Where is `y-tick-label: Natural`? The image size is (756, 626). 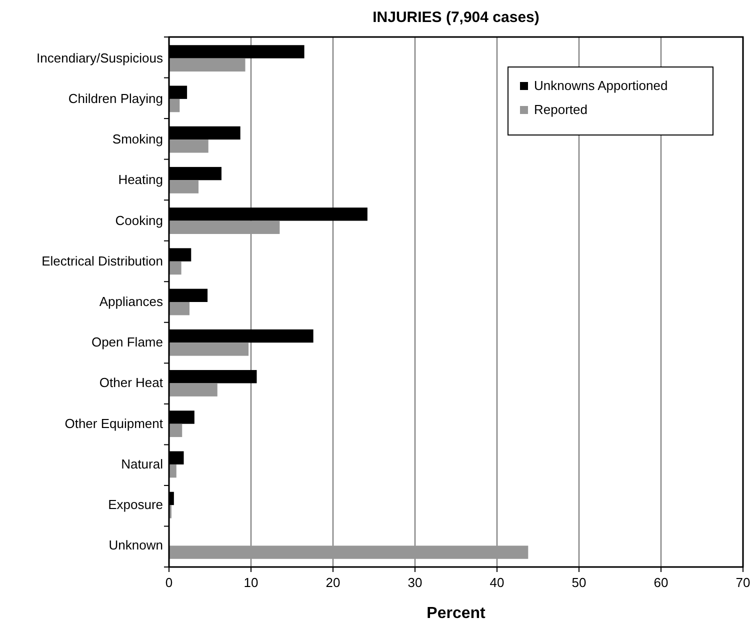
y-tick-label: Natural is located at coordinates (142, 464).